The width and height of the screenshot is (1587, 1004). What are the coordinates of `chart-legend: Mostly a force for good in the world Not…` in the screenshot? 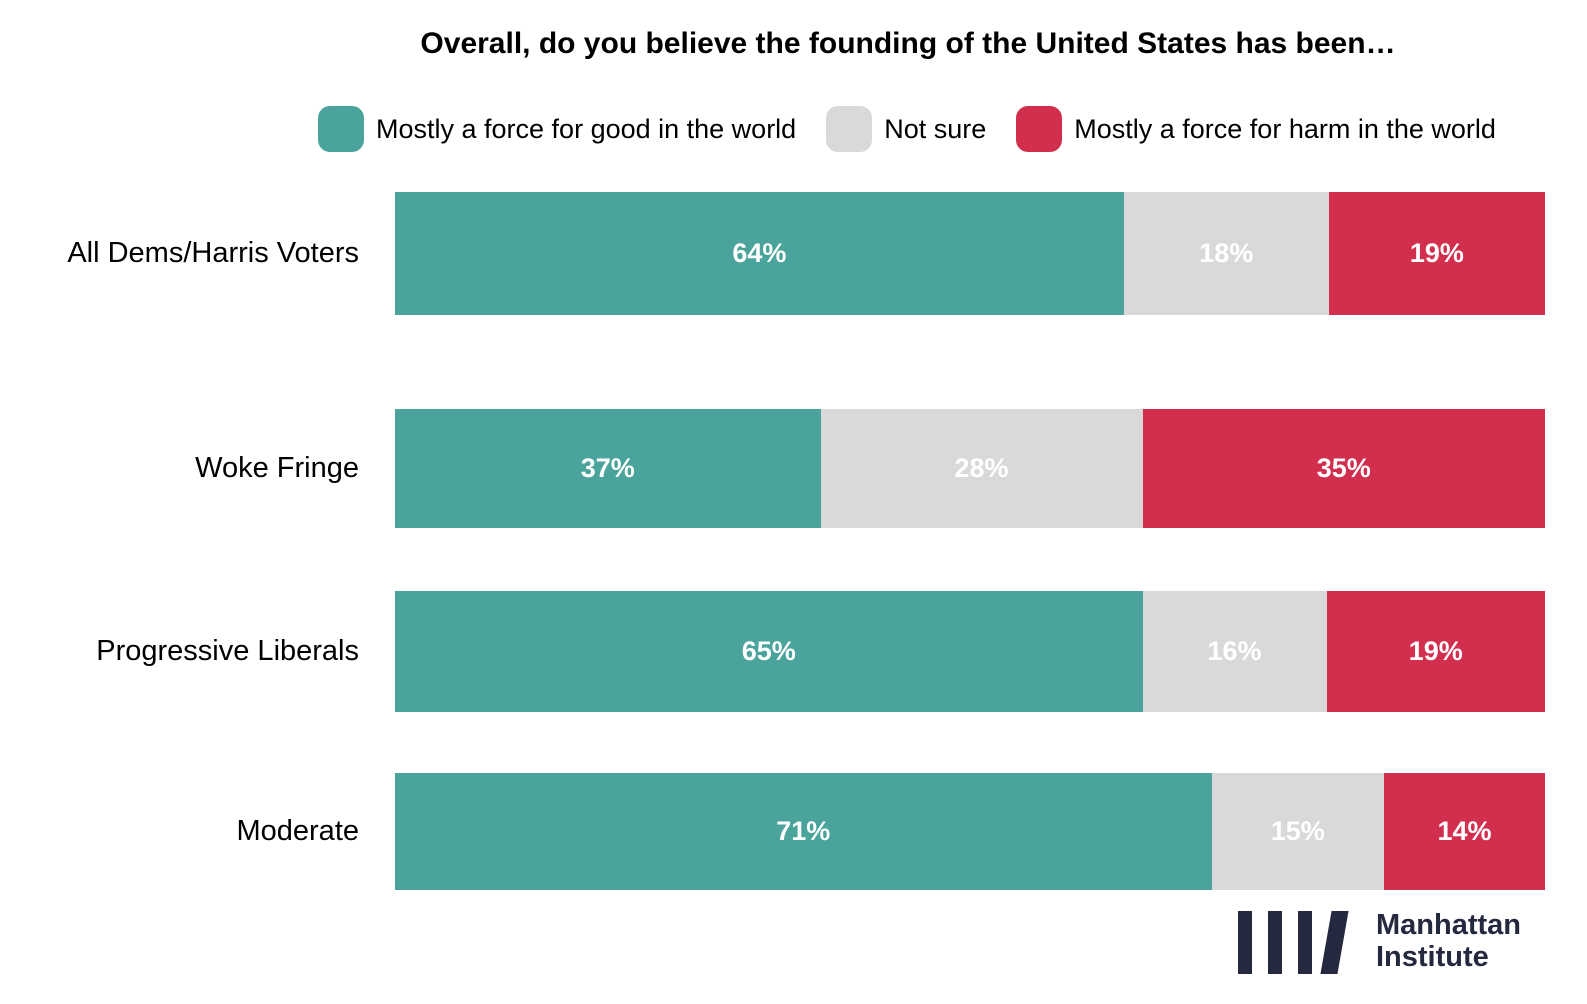 It's located at (907, 129).